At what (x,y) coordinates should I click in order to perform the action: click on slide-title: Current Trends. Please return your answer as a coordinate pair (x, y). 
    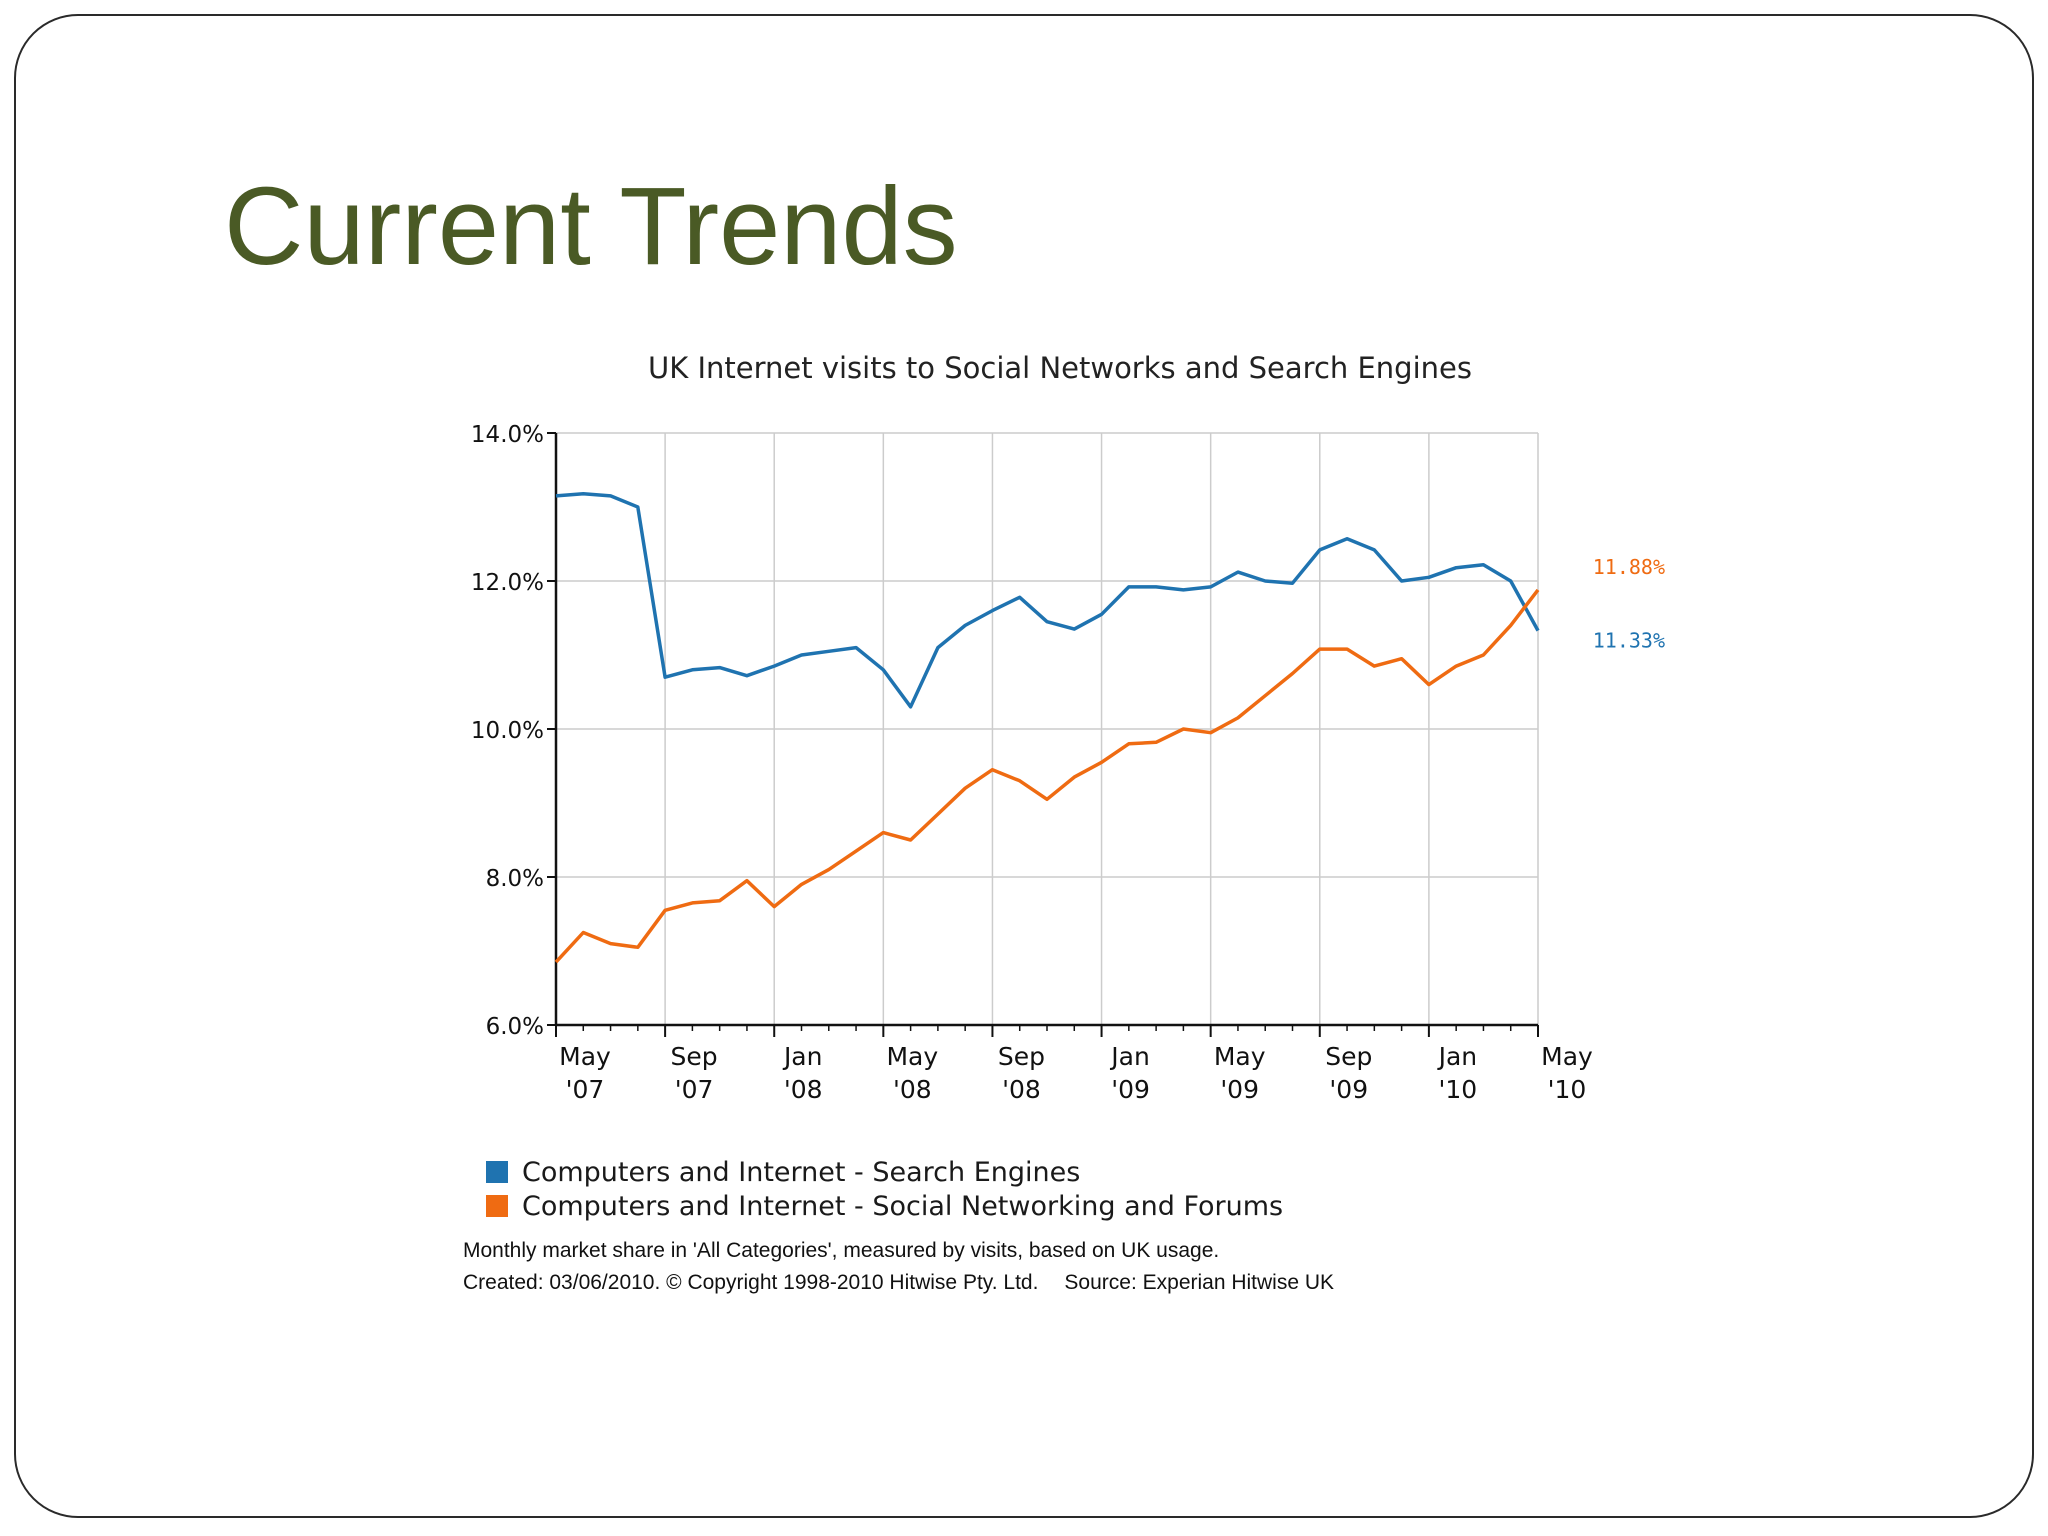
    Looking at the image, I should click on (591, 226).